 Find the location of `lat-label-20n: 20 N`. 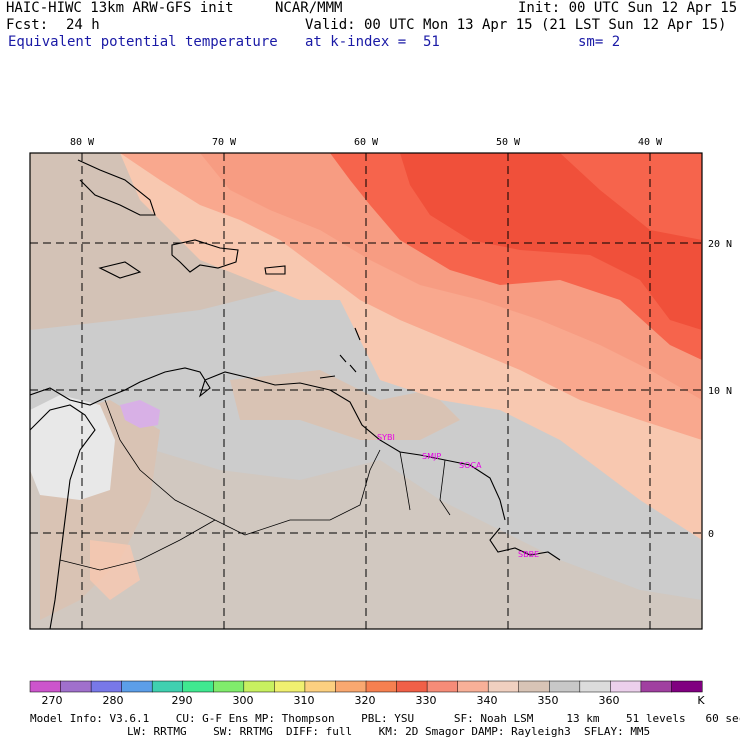

lat-label-20n: 20 N is located at coordinates (720, 244).